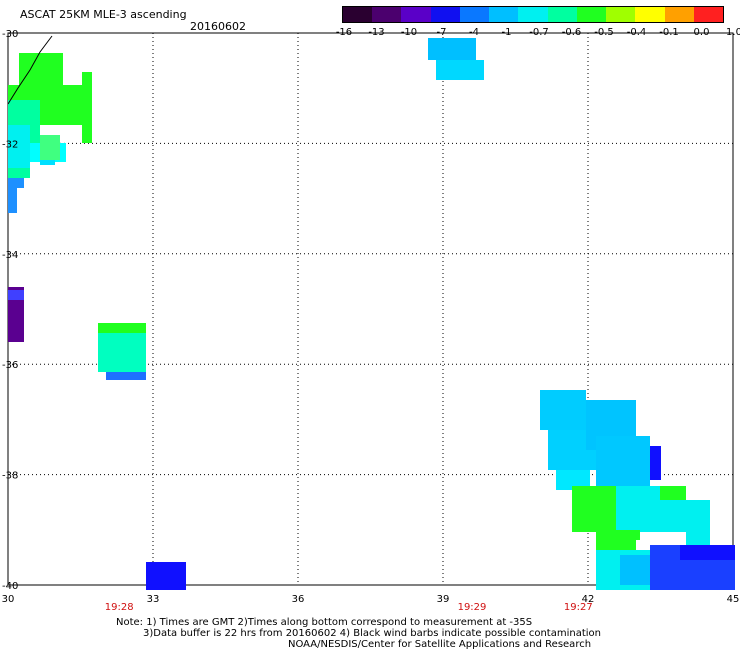 This screenshot has width=740, height=650. I want to click on lon-tick-label: 30, so click(8, 599).